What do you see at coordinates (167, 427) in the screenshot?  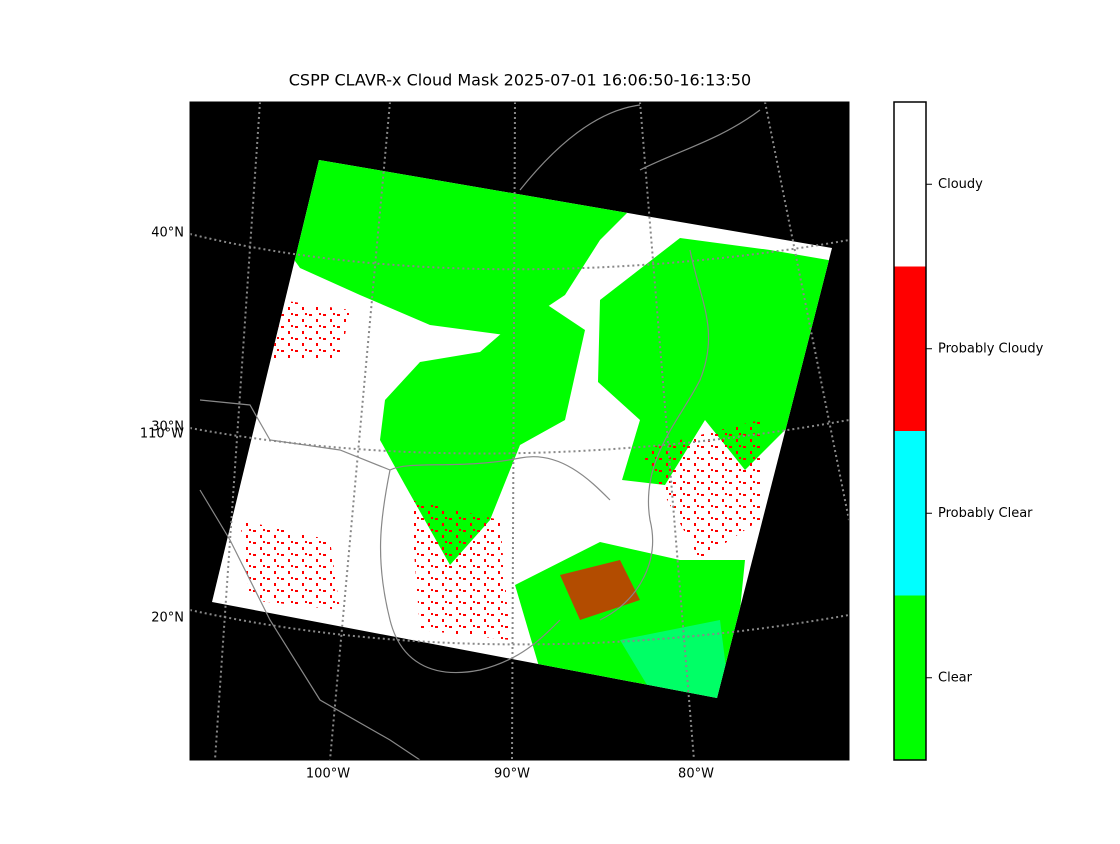 I see `lat-label: 30°N` at bounding box center [167, 427].